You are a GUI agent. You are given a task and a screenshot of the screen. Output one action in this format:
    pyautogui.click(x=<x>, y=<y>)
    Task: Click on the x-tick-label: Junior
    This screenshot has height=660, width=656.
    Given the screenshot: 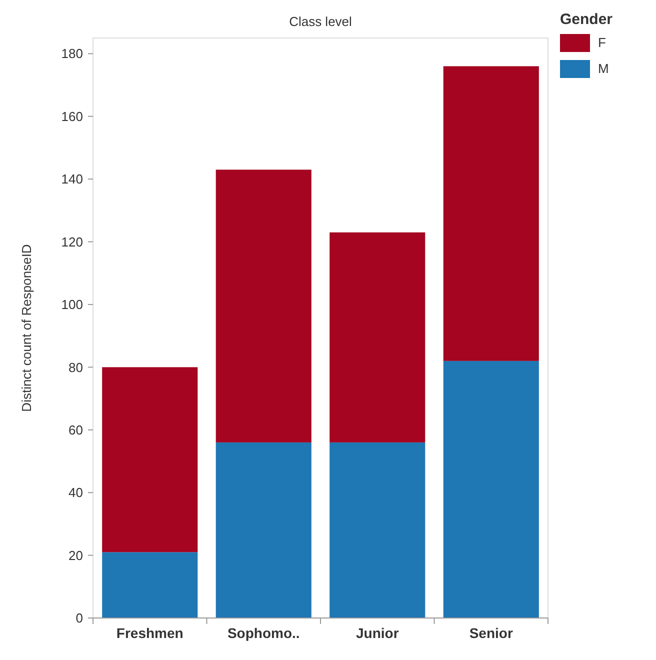 What is the action you would take?
    pyautogui.click(x=378, y=633)
    